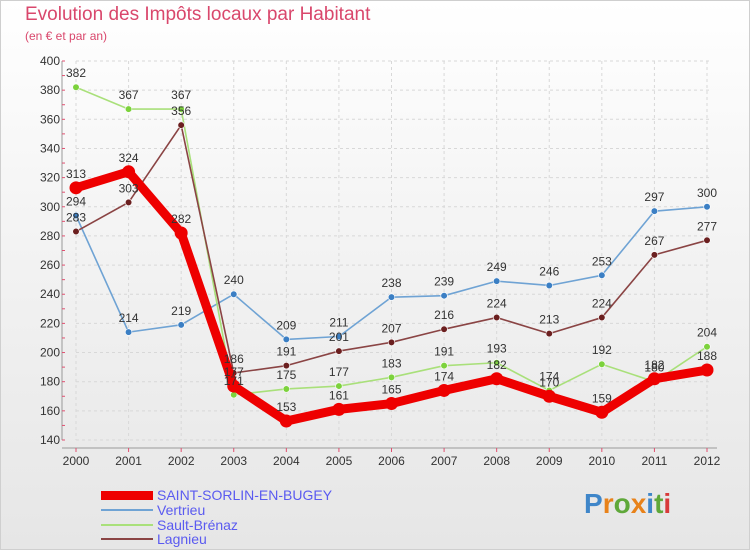  I want to click on legend-item-saint-sorlin: SAINT-SORLIN-EN-BUGEY, so click(216, 495).